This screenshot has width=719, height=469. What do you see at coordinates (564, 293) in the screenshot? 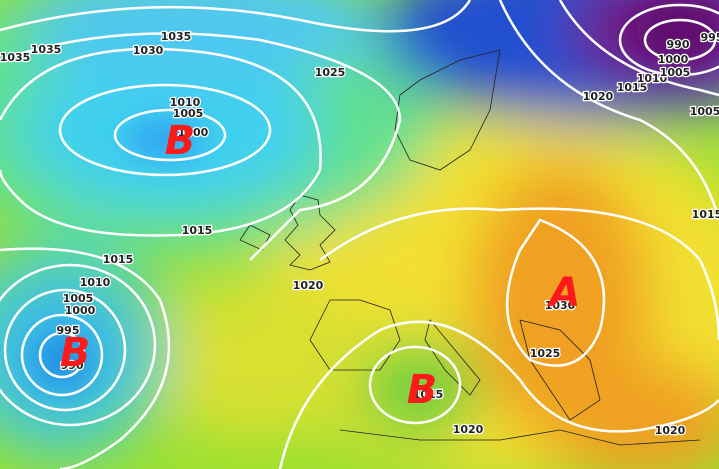
I see `pressure-center: A` at bounding box center [564, 293].